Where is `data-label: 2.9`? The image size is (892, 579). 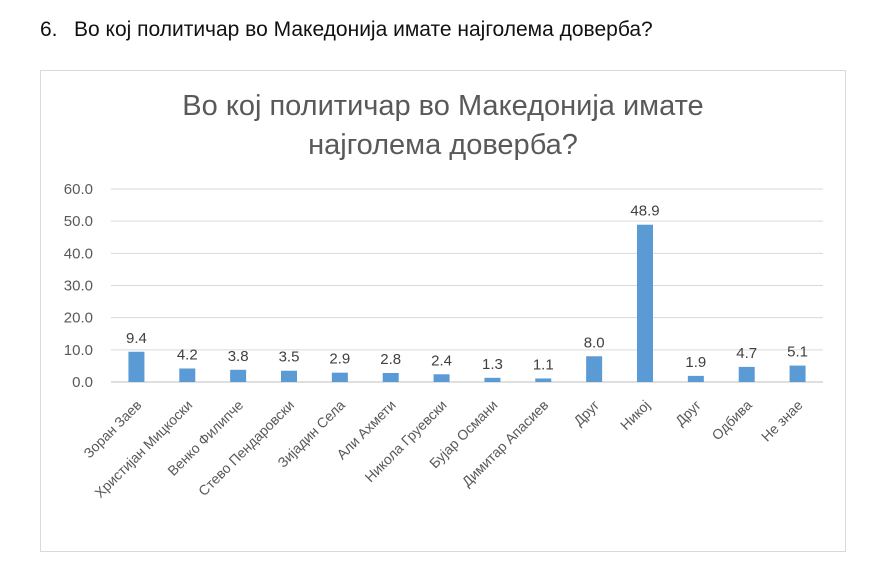
data-label: 2.9 is located at coordinates (339, 359).